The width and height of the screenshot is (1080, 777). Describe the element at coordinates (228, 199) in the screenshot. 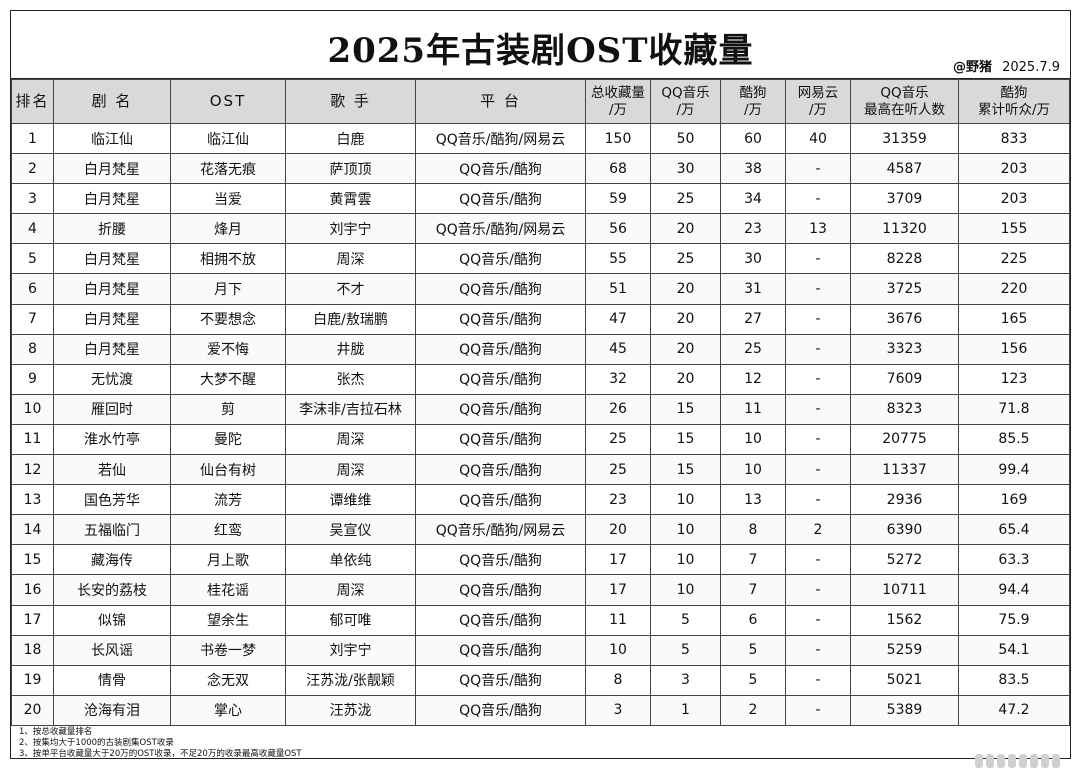

I see `cell-ost: 当爱` at that location.